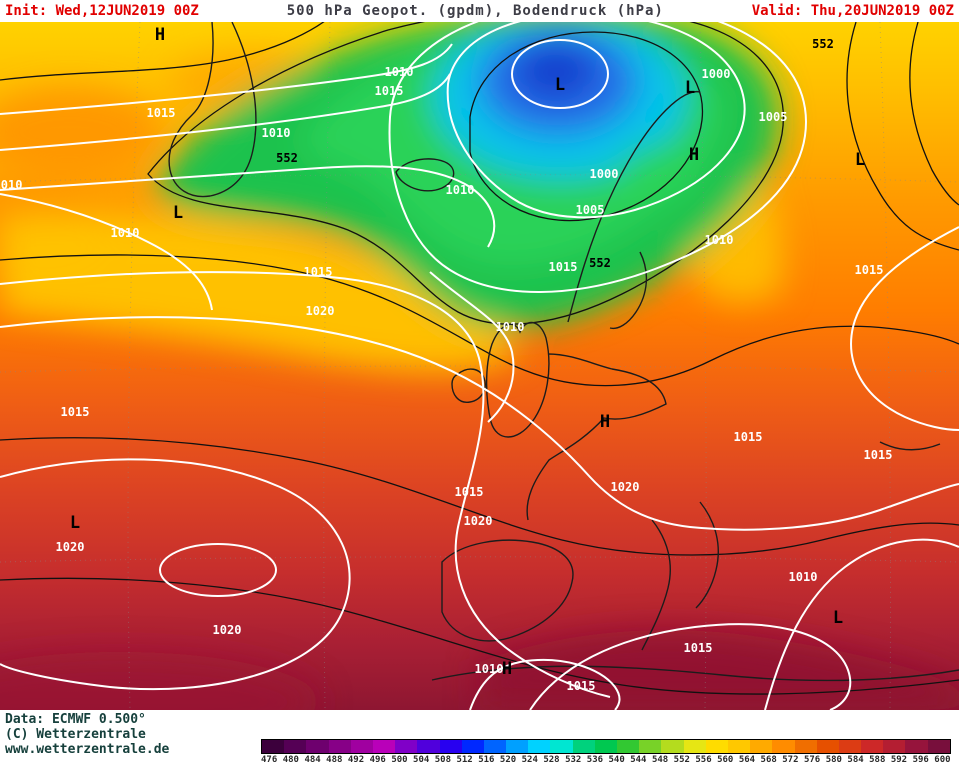  What do you see at coordinates (768, 760) in the screenshot?
I see `color-scale-tick-label: 568` at bounding box center [768, 760].